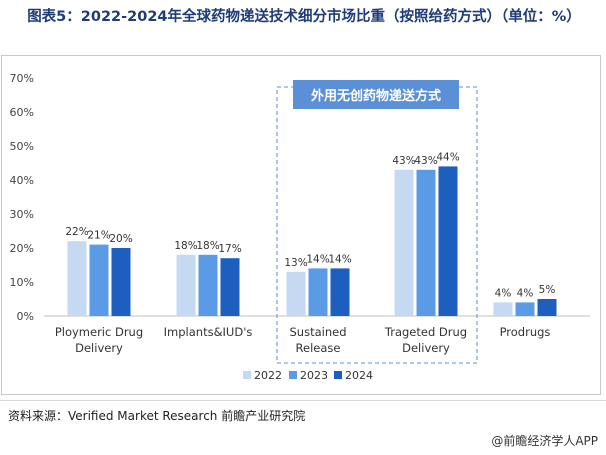 This screenshot has height=455, width=606. What do you see at coordinates (303, 400) in the screenshot?
I see `divider` at bounding box center [303, 400].